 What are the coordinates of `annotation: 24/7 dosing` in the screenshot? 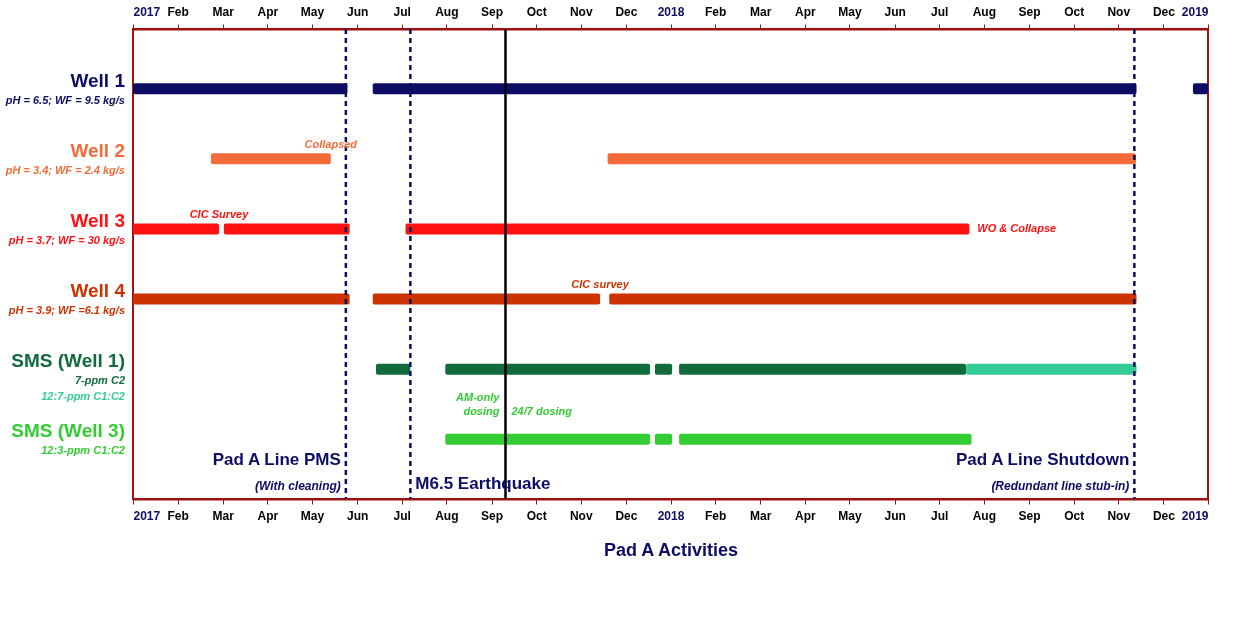 It's located at (541, 411).